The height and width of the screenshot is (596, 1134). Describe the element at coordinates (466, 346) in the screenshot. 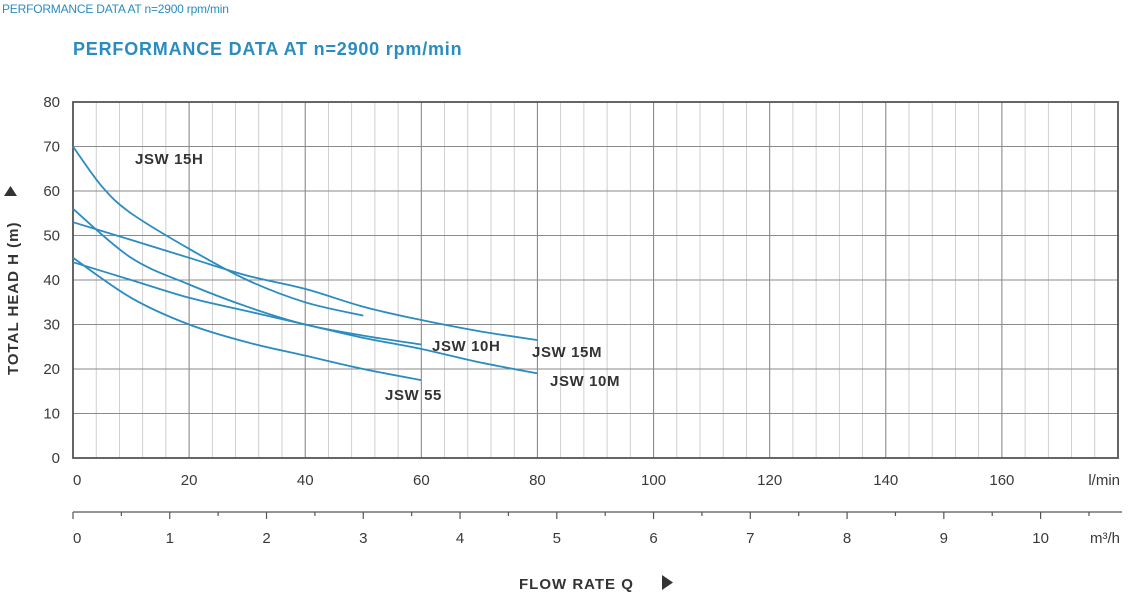

I see `label-jsw-10h: JSW 10H` at that location.